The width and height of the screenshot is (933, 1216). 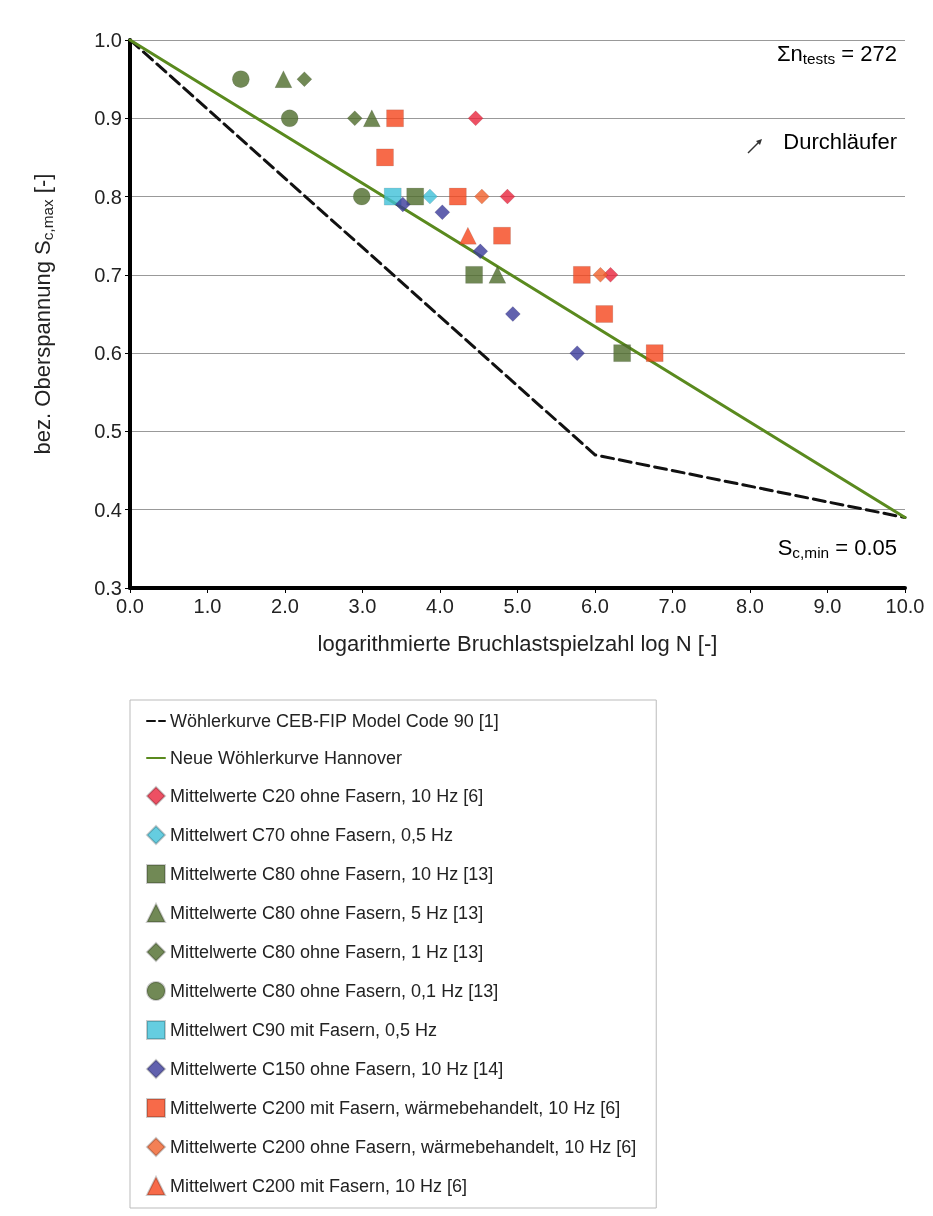 I want to click on y-tick-label: 0.8, so click(x=108, y=196).